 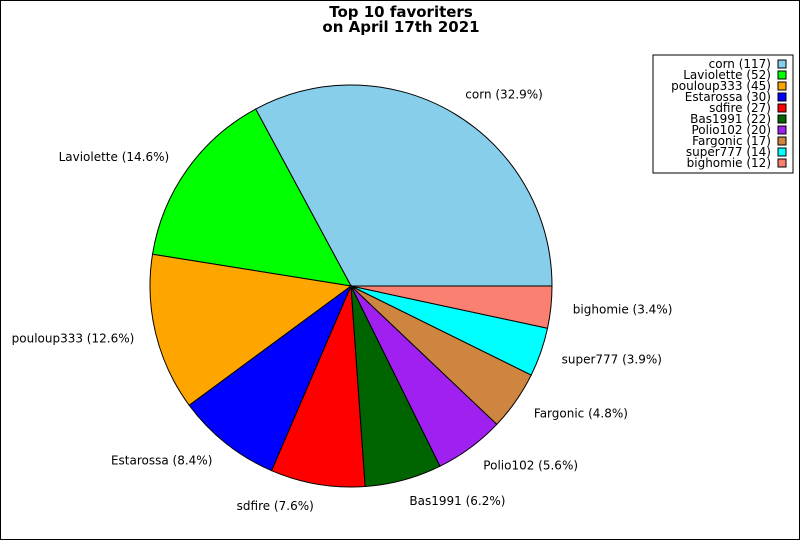 What do you see at coordinates (728, 152) in the screenshot?
I see `legend-entry-super777: super777 (14)` at bounding box center [728, 152].